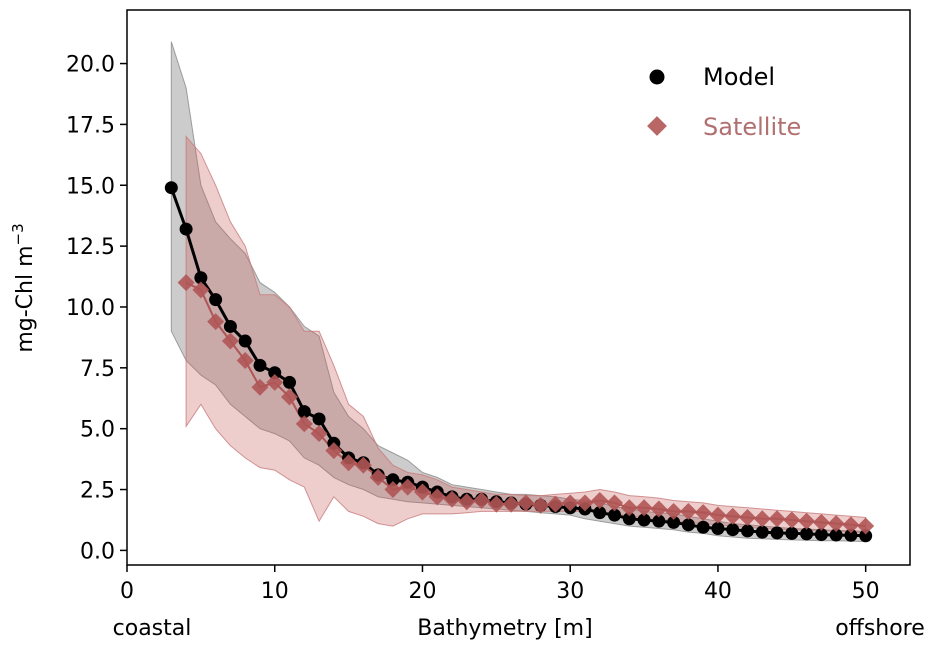 The height and width of the screenshot is (650, 950). What do you see at coordinates (25, 298) in the screenshot?
I see `y-axis-label-text: mg-Chl m` at bounding box center [25, 298].